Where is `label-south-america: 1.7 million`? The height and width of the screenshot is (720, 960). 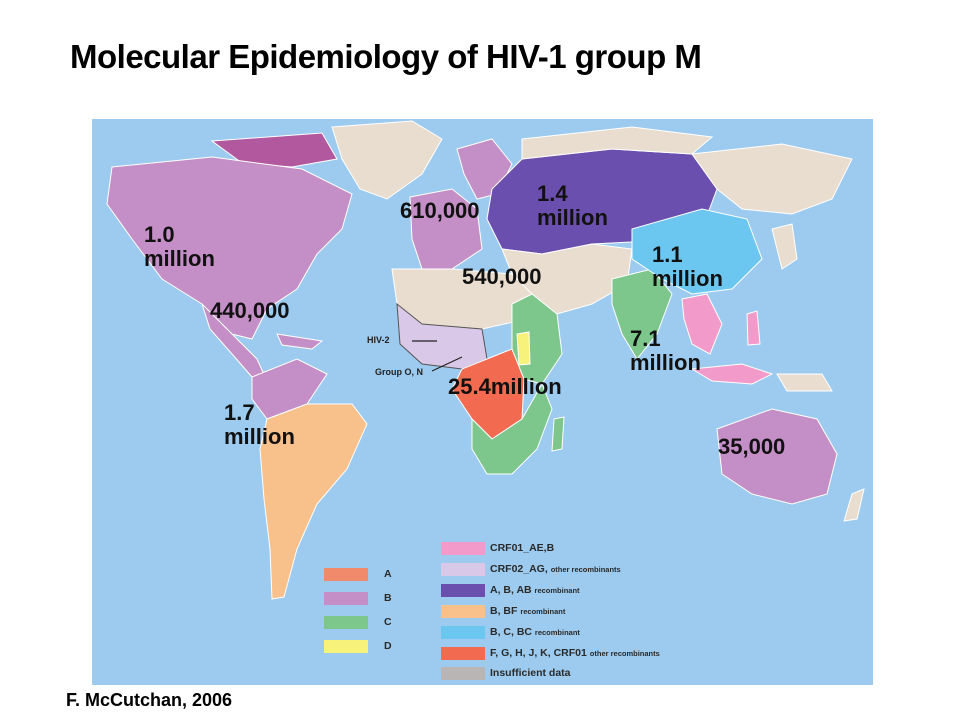
label-south-america: 1.7 million is located at coordinates (259, 424).